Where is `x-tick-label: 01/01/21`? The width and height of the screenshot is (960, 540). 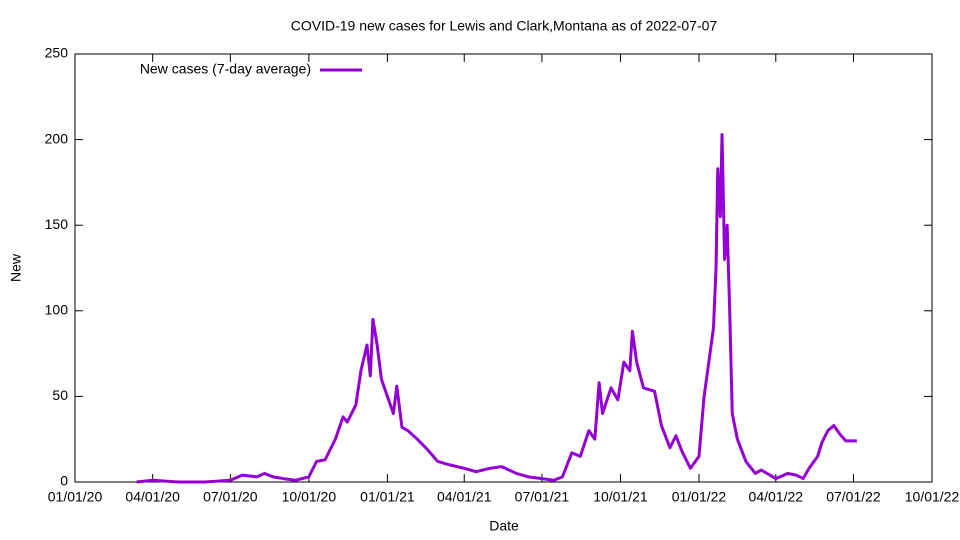 x-tick-label: 01/01/21 is located at coordinates (387, 497).